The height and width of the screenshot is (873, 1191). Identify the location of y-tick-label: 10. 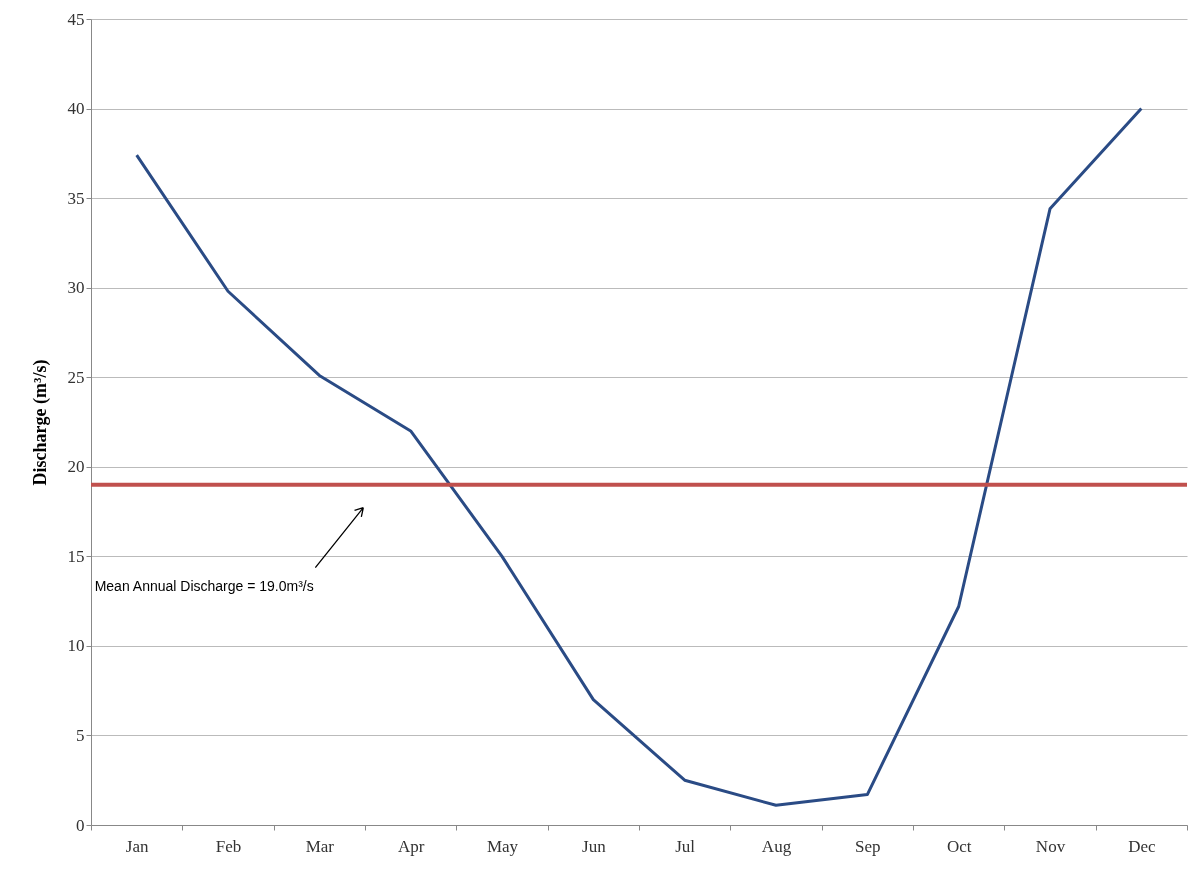
(76, 646).